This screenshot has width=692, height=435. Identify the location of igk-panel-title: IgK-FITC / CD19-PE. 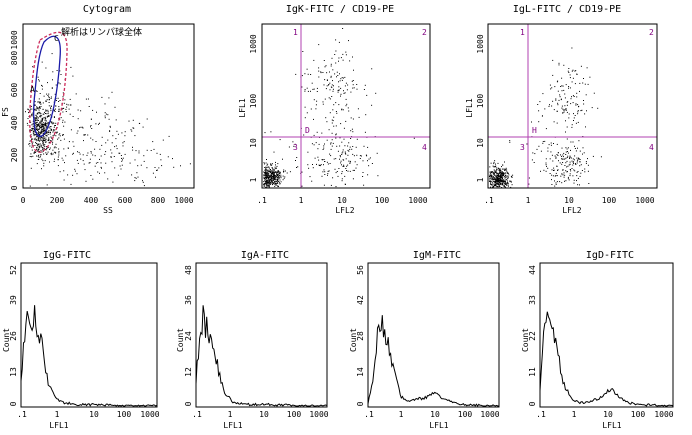
(340, 9).